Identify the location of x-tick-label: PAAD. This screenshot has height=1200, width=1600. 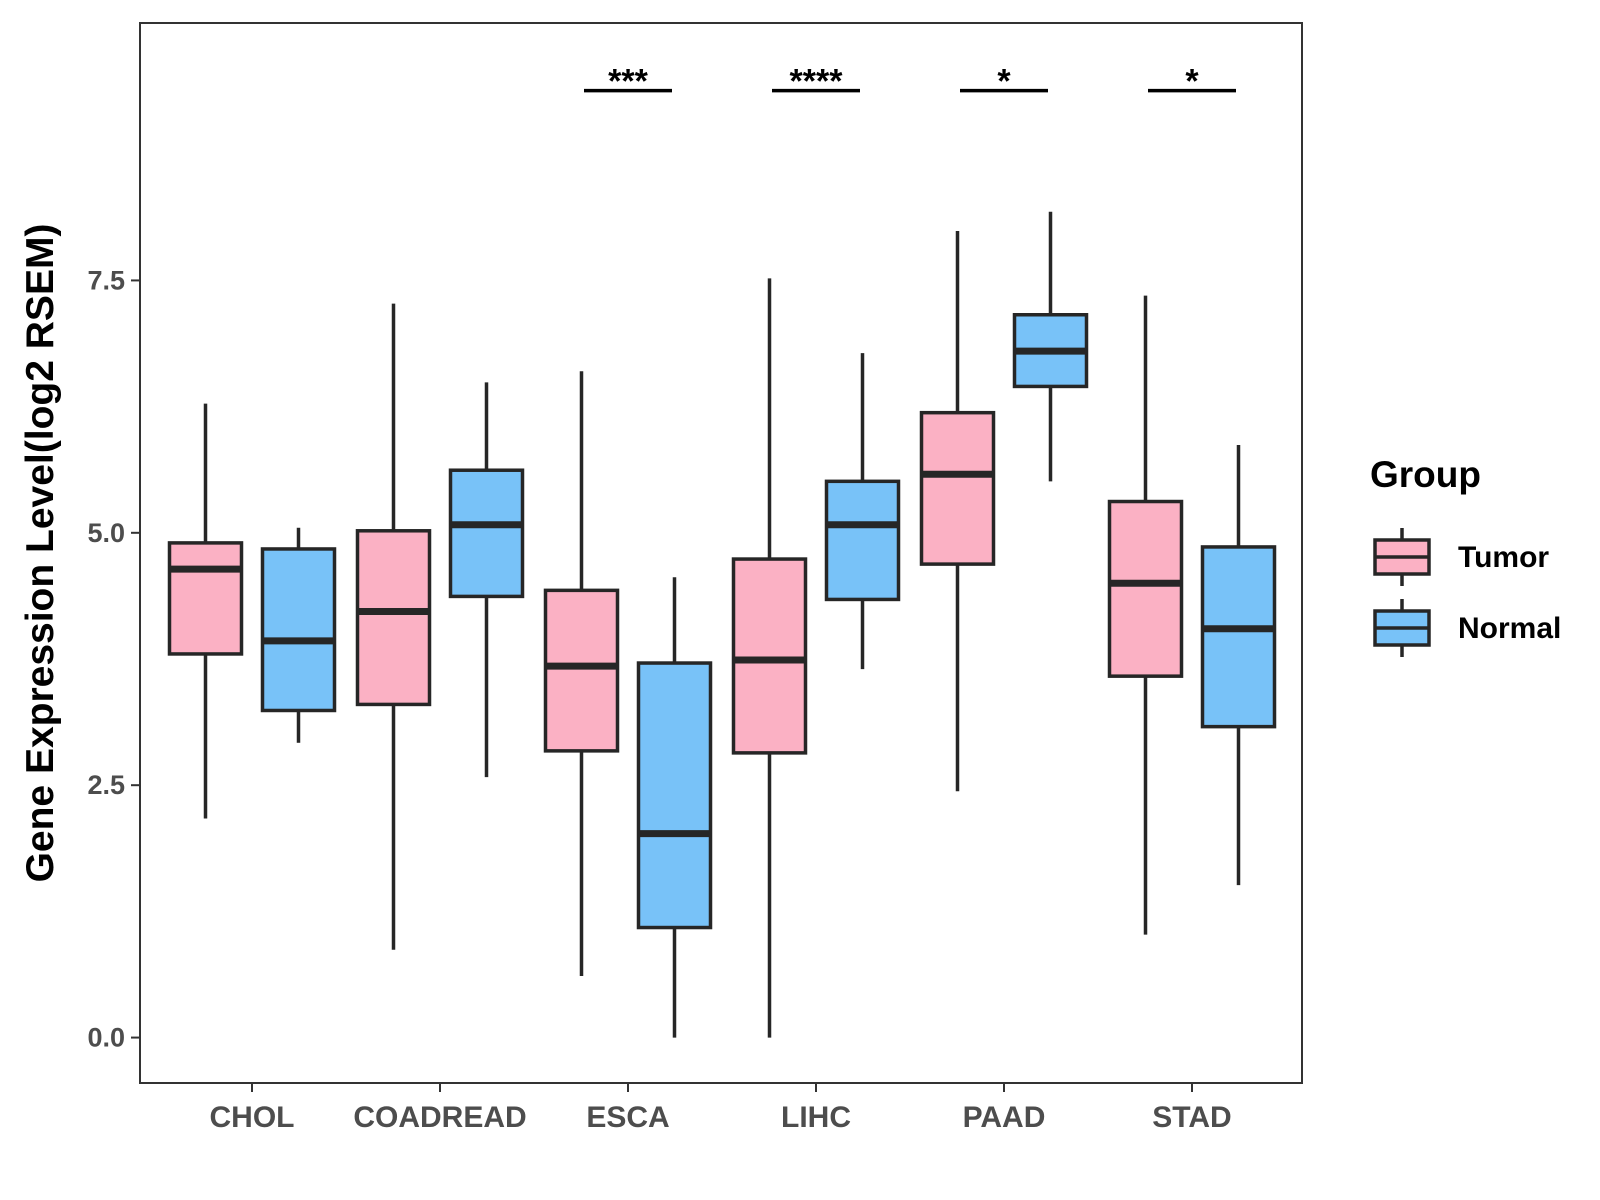
(1004, 1117).